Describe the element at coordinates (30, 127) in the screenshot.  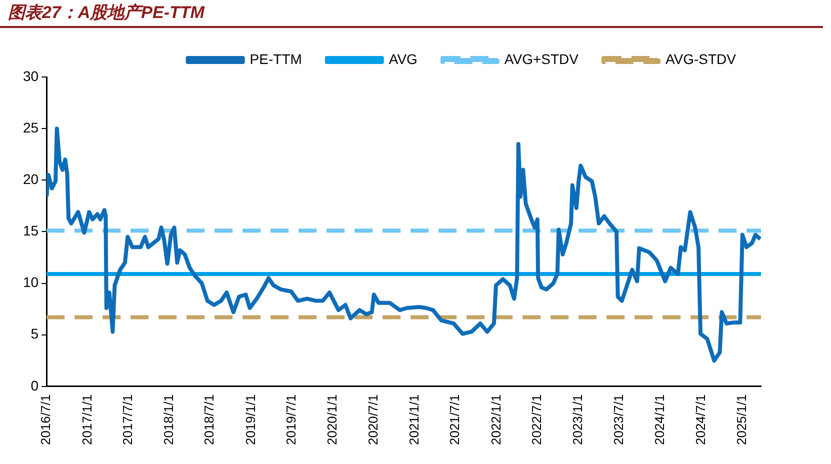
I see `y-tick-label: 25` at that location.